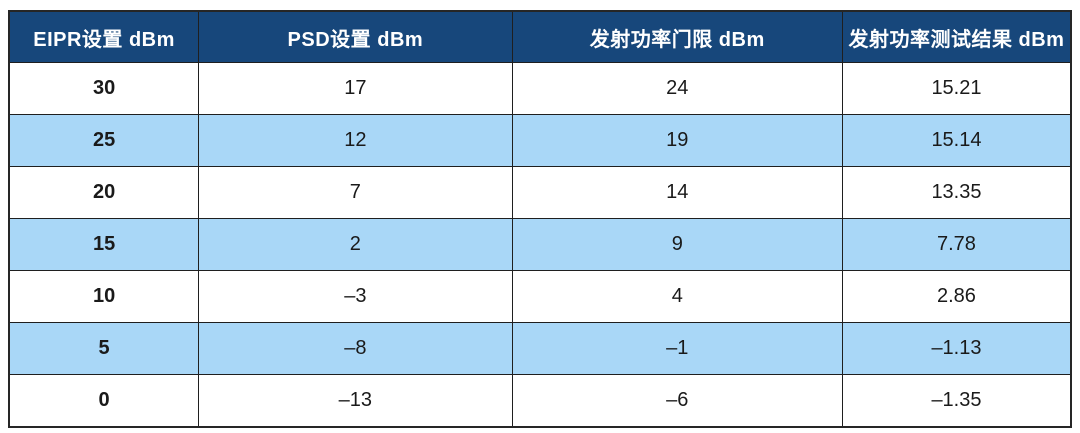 The width and height of the screenshot is (1080, 433). Describe the element at coordinates (104, 192) in the screenshot. I see `table-cell: 20` at that location.